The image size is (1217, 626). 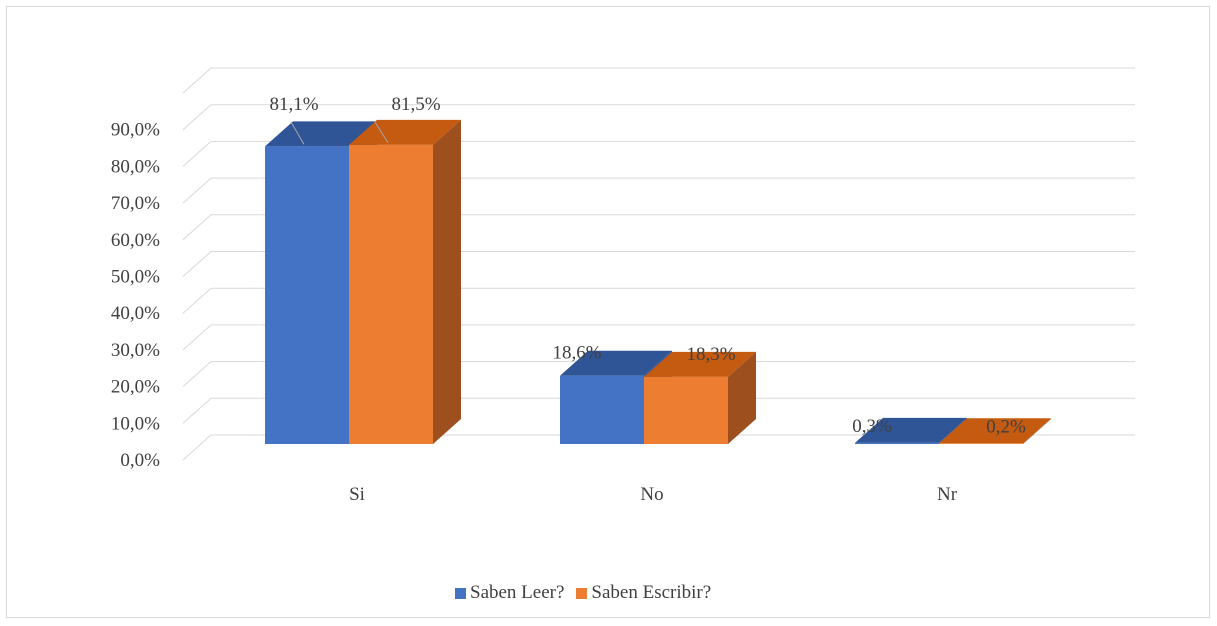 I want to click on data-label: 81,1%, so click(x=293, y=104).